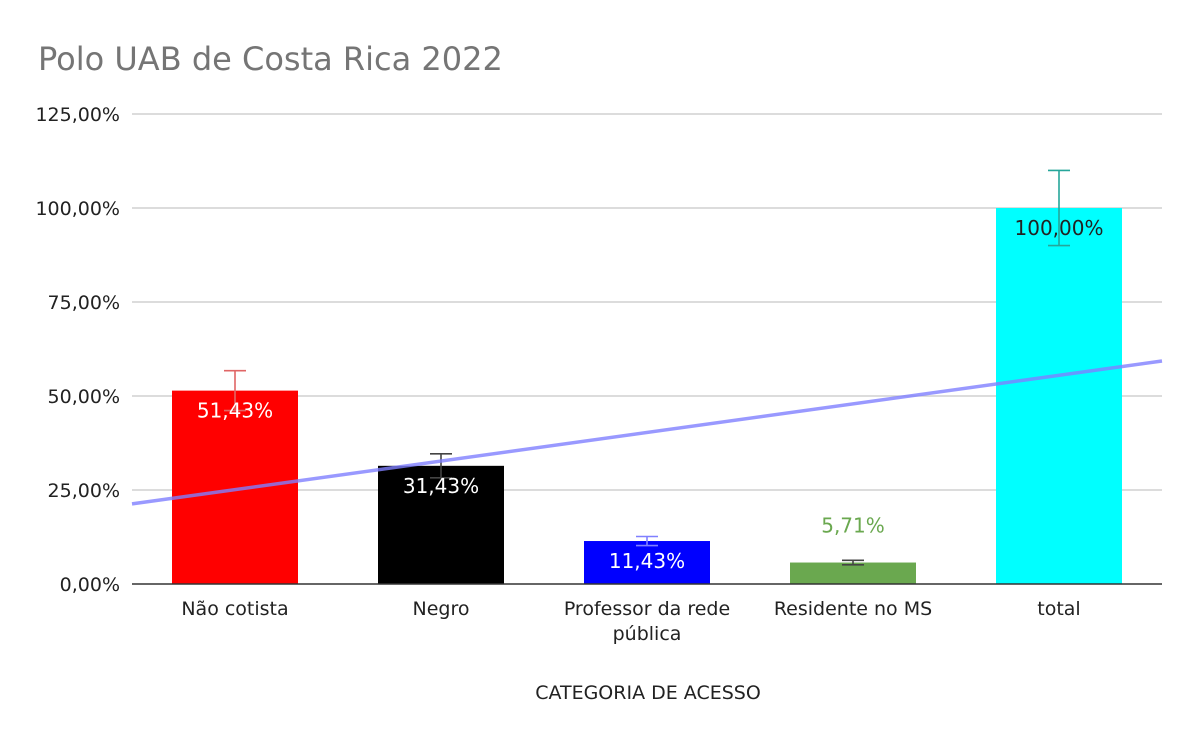 The image size is (1200, 742). I want to click on data-label: 100,00%, so click(1059, 228).